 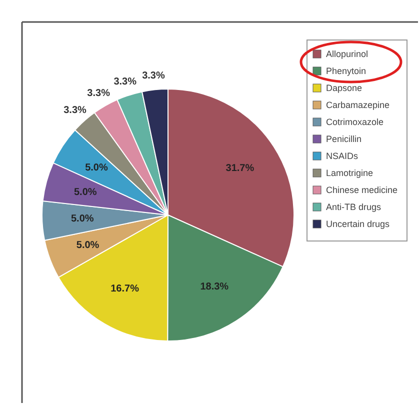 I want to click on legend-label: Chinese medicine, so click(x=362, y=190).